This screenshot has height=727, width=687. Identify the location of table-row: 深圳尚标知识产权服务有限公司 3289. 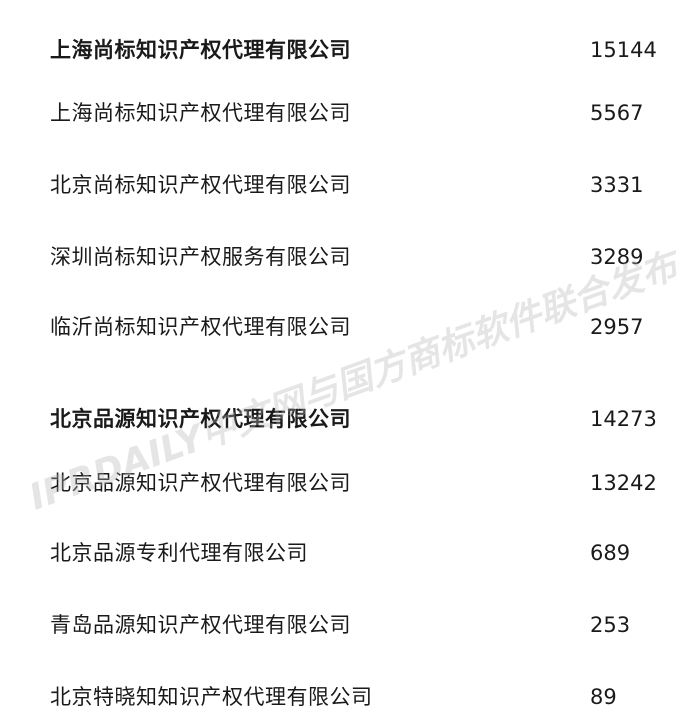
(343, 257).